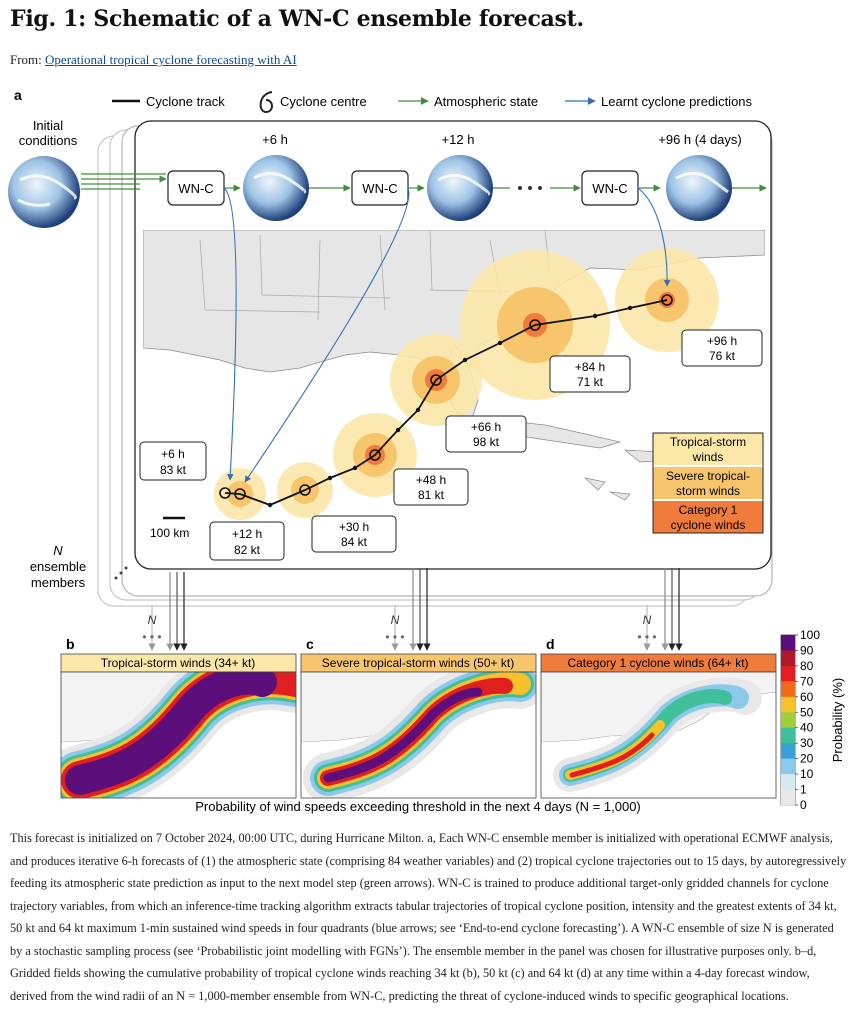 Image resolution: width=858 pixels, height=1028 pixels. Describe the element at coordinates (699, 188) in the screenshot. I see `globe-96h` at that location.